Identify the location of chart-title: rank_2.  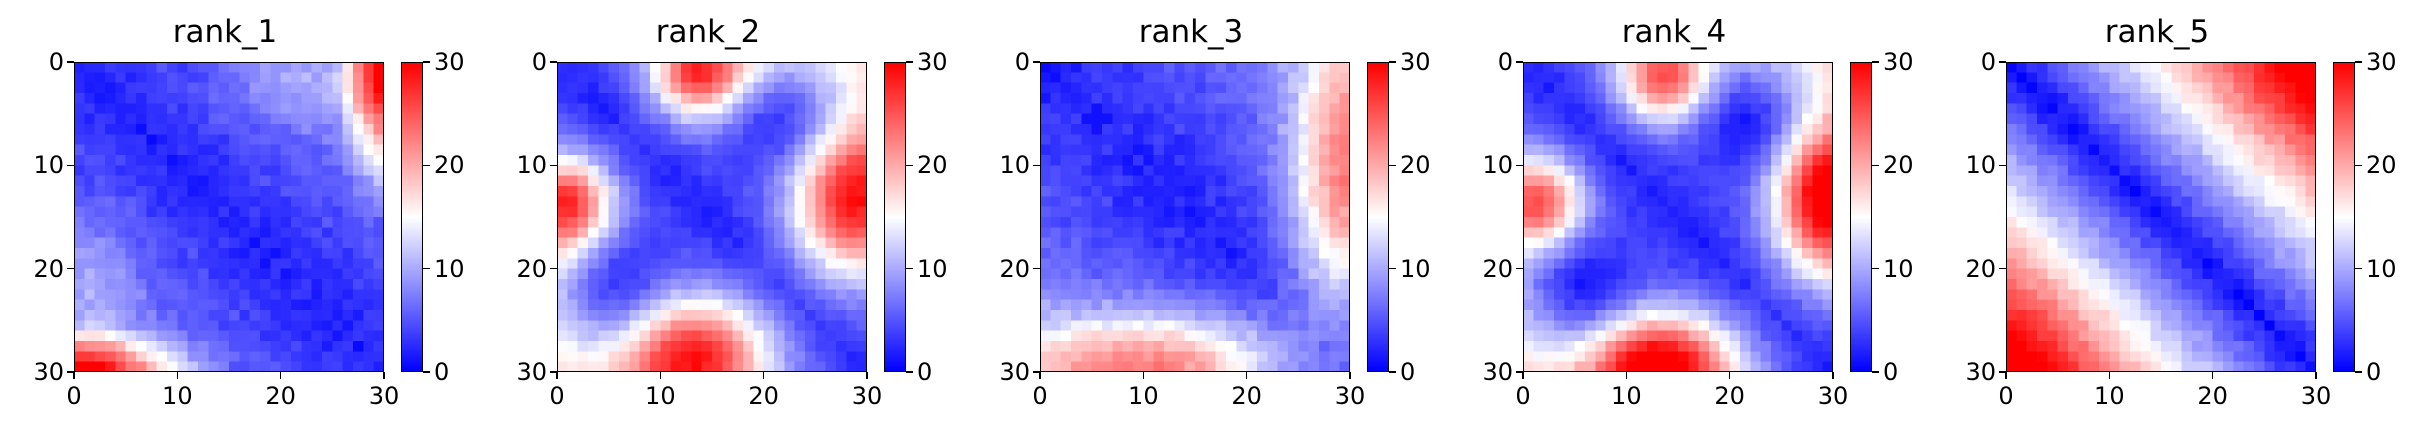
(708, 32).